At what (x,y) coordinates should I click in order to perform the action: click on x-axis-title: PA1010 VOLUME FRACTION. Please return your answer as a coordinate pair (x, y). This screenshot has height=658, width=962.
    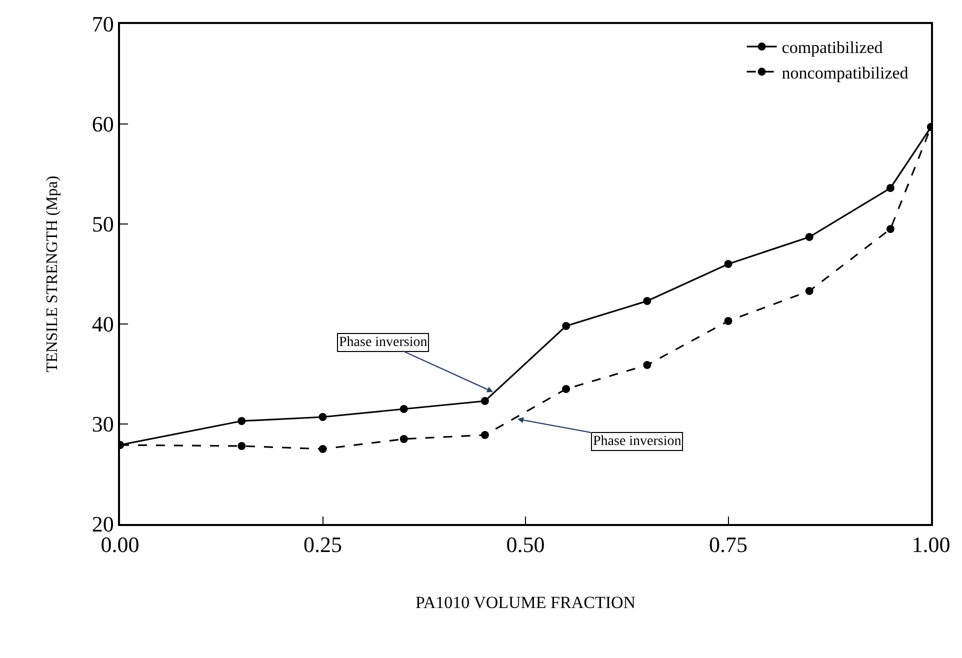
    Looking at the image, I should click on (525, 602).